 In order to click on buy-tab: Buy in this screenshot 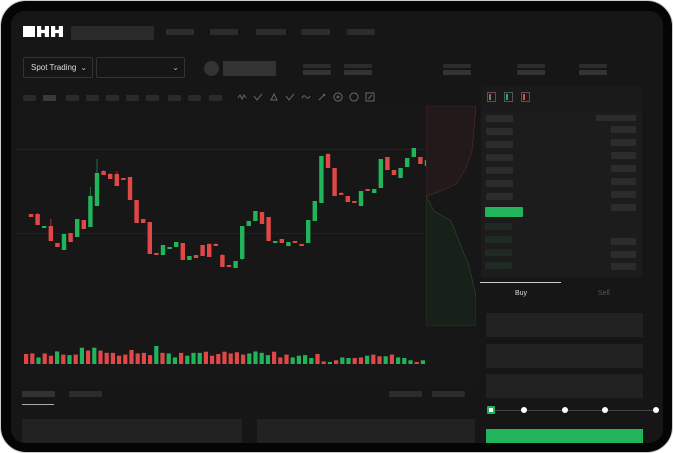, I will do `click(521, 293)`.